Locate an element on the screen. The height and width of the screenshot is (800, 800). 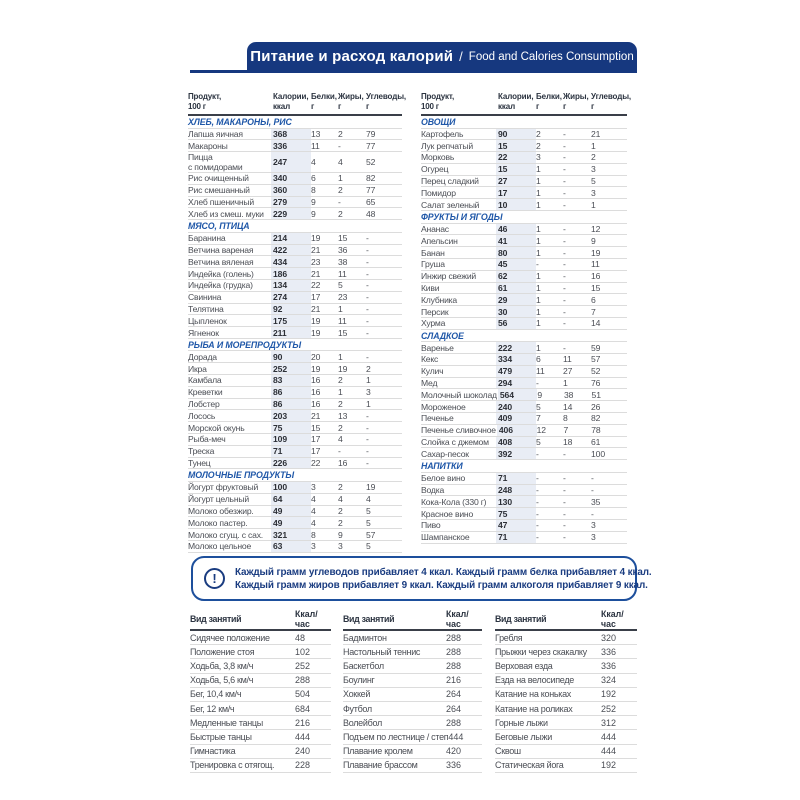
food-row: Печенье сливочное 406 12 7 78 is located at coordinates (524, 430).